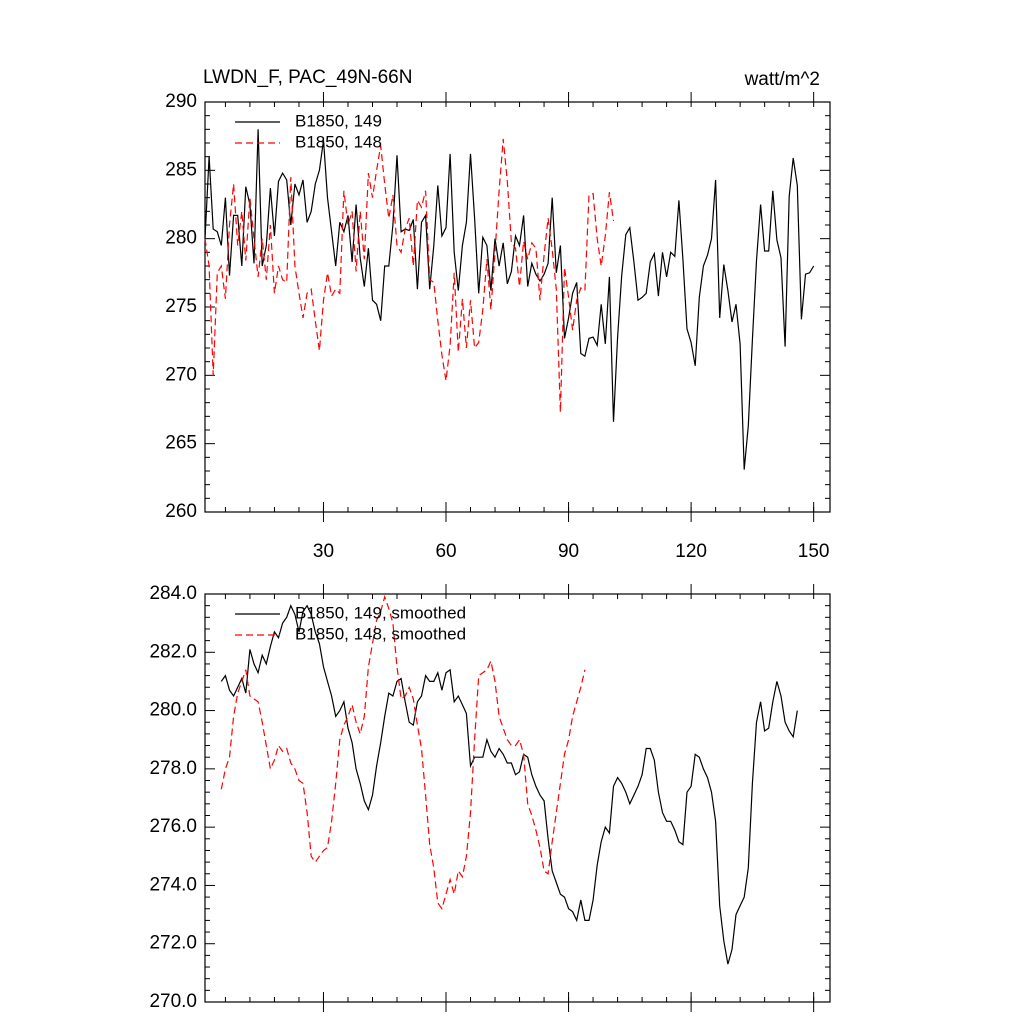 The image size is (1024, 1024). I want to click on legend-label: B1850, 149, so click(338, 120).